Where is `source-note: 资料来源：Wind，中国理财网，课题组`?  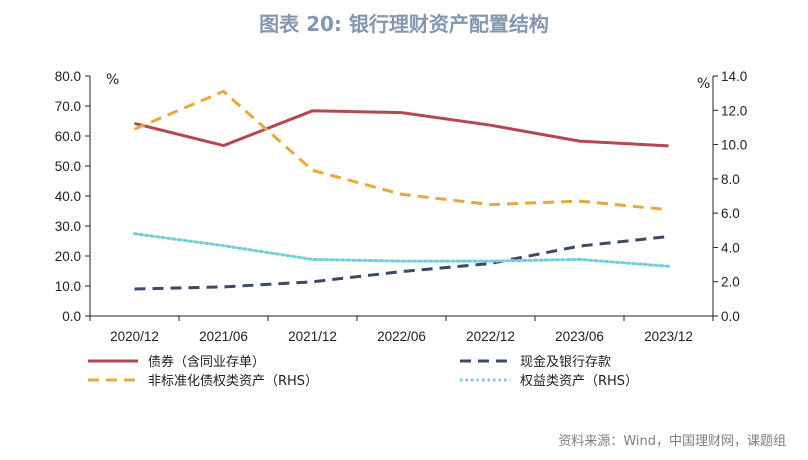
source-note: 资料来源：Wind，中国理财网，课题组 is located at coordinates (672, 441).